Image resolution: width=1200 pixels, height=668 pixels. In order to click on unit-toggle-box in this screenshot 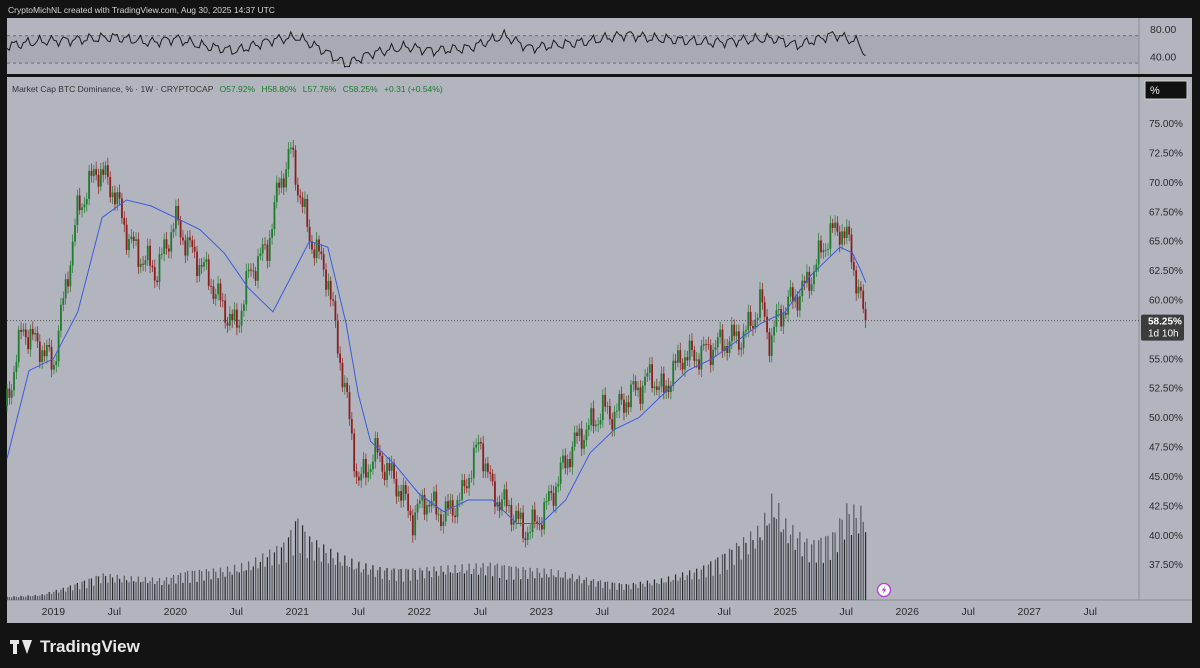, I will do `click(1166, 90)`.